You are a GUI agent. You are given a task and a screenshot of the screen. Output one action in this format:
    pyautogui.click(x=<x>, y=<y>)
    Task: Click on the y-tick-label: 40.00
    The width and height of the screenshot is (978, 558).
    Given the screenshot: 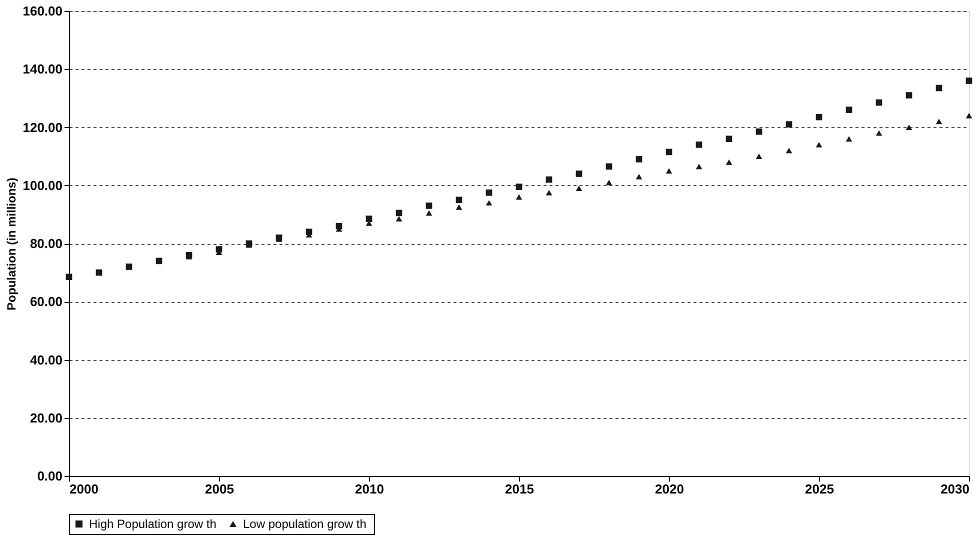 What is the action you would take?
    pyautogui.click(x=46, y=360)
    